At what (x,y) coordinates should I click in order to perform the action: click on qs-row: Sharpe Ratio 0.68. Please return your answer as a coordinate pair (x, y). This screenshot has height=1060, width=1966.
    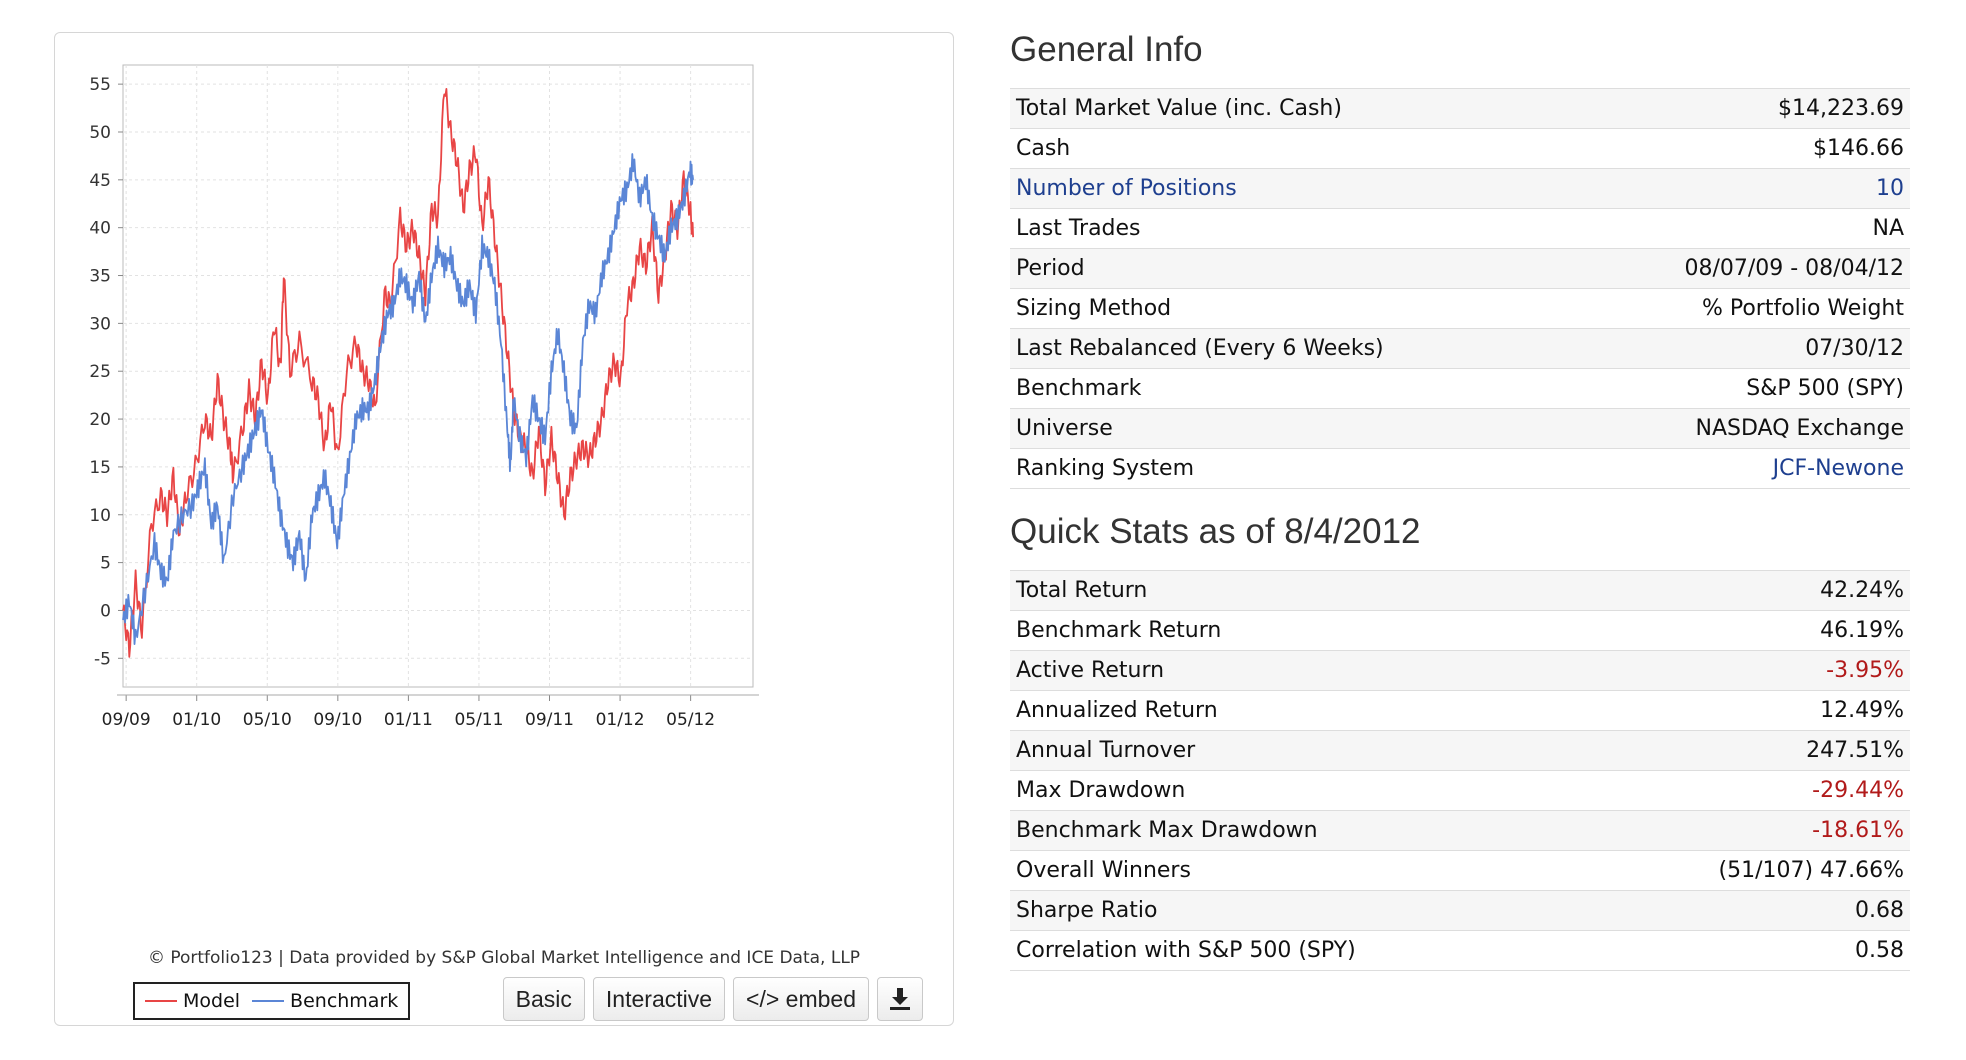
    Looking at the image, I should click on (1460, 910).